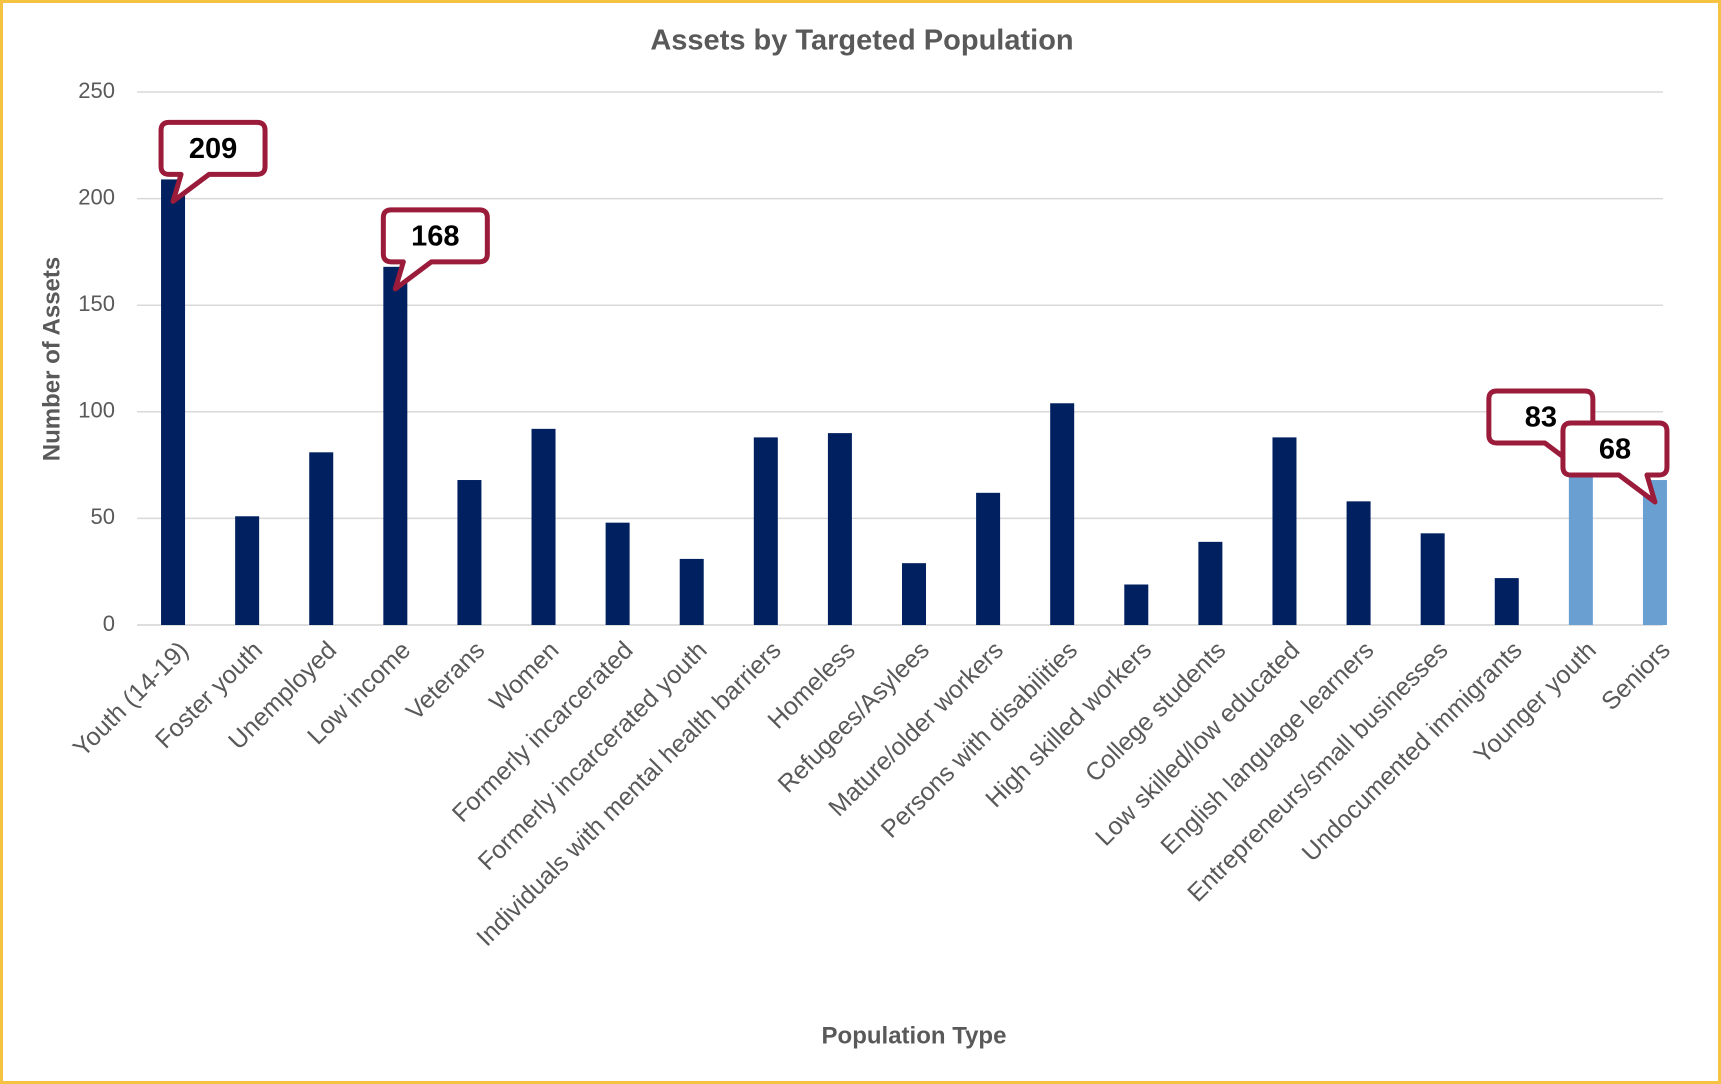  I want to click on data-label: 209, so click(213, 149).